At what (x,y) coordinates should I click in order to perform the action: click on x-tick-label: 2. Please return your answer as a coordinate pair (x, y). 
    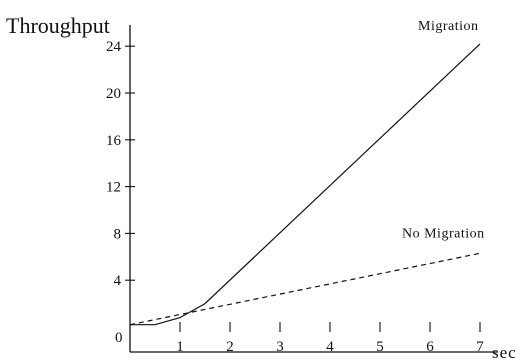
    Looking at the image, I should click on (230, 347).